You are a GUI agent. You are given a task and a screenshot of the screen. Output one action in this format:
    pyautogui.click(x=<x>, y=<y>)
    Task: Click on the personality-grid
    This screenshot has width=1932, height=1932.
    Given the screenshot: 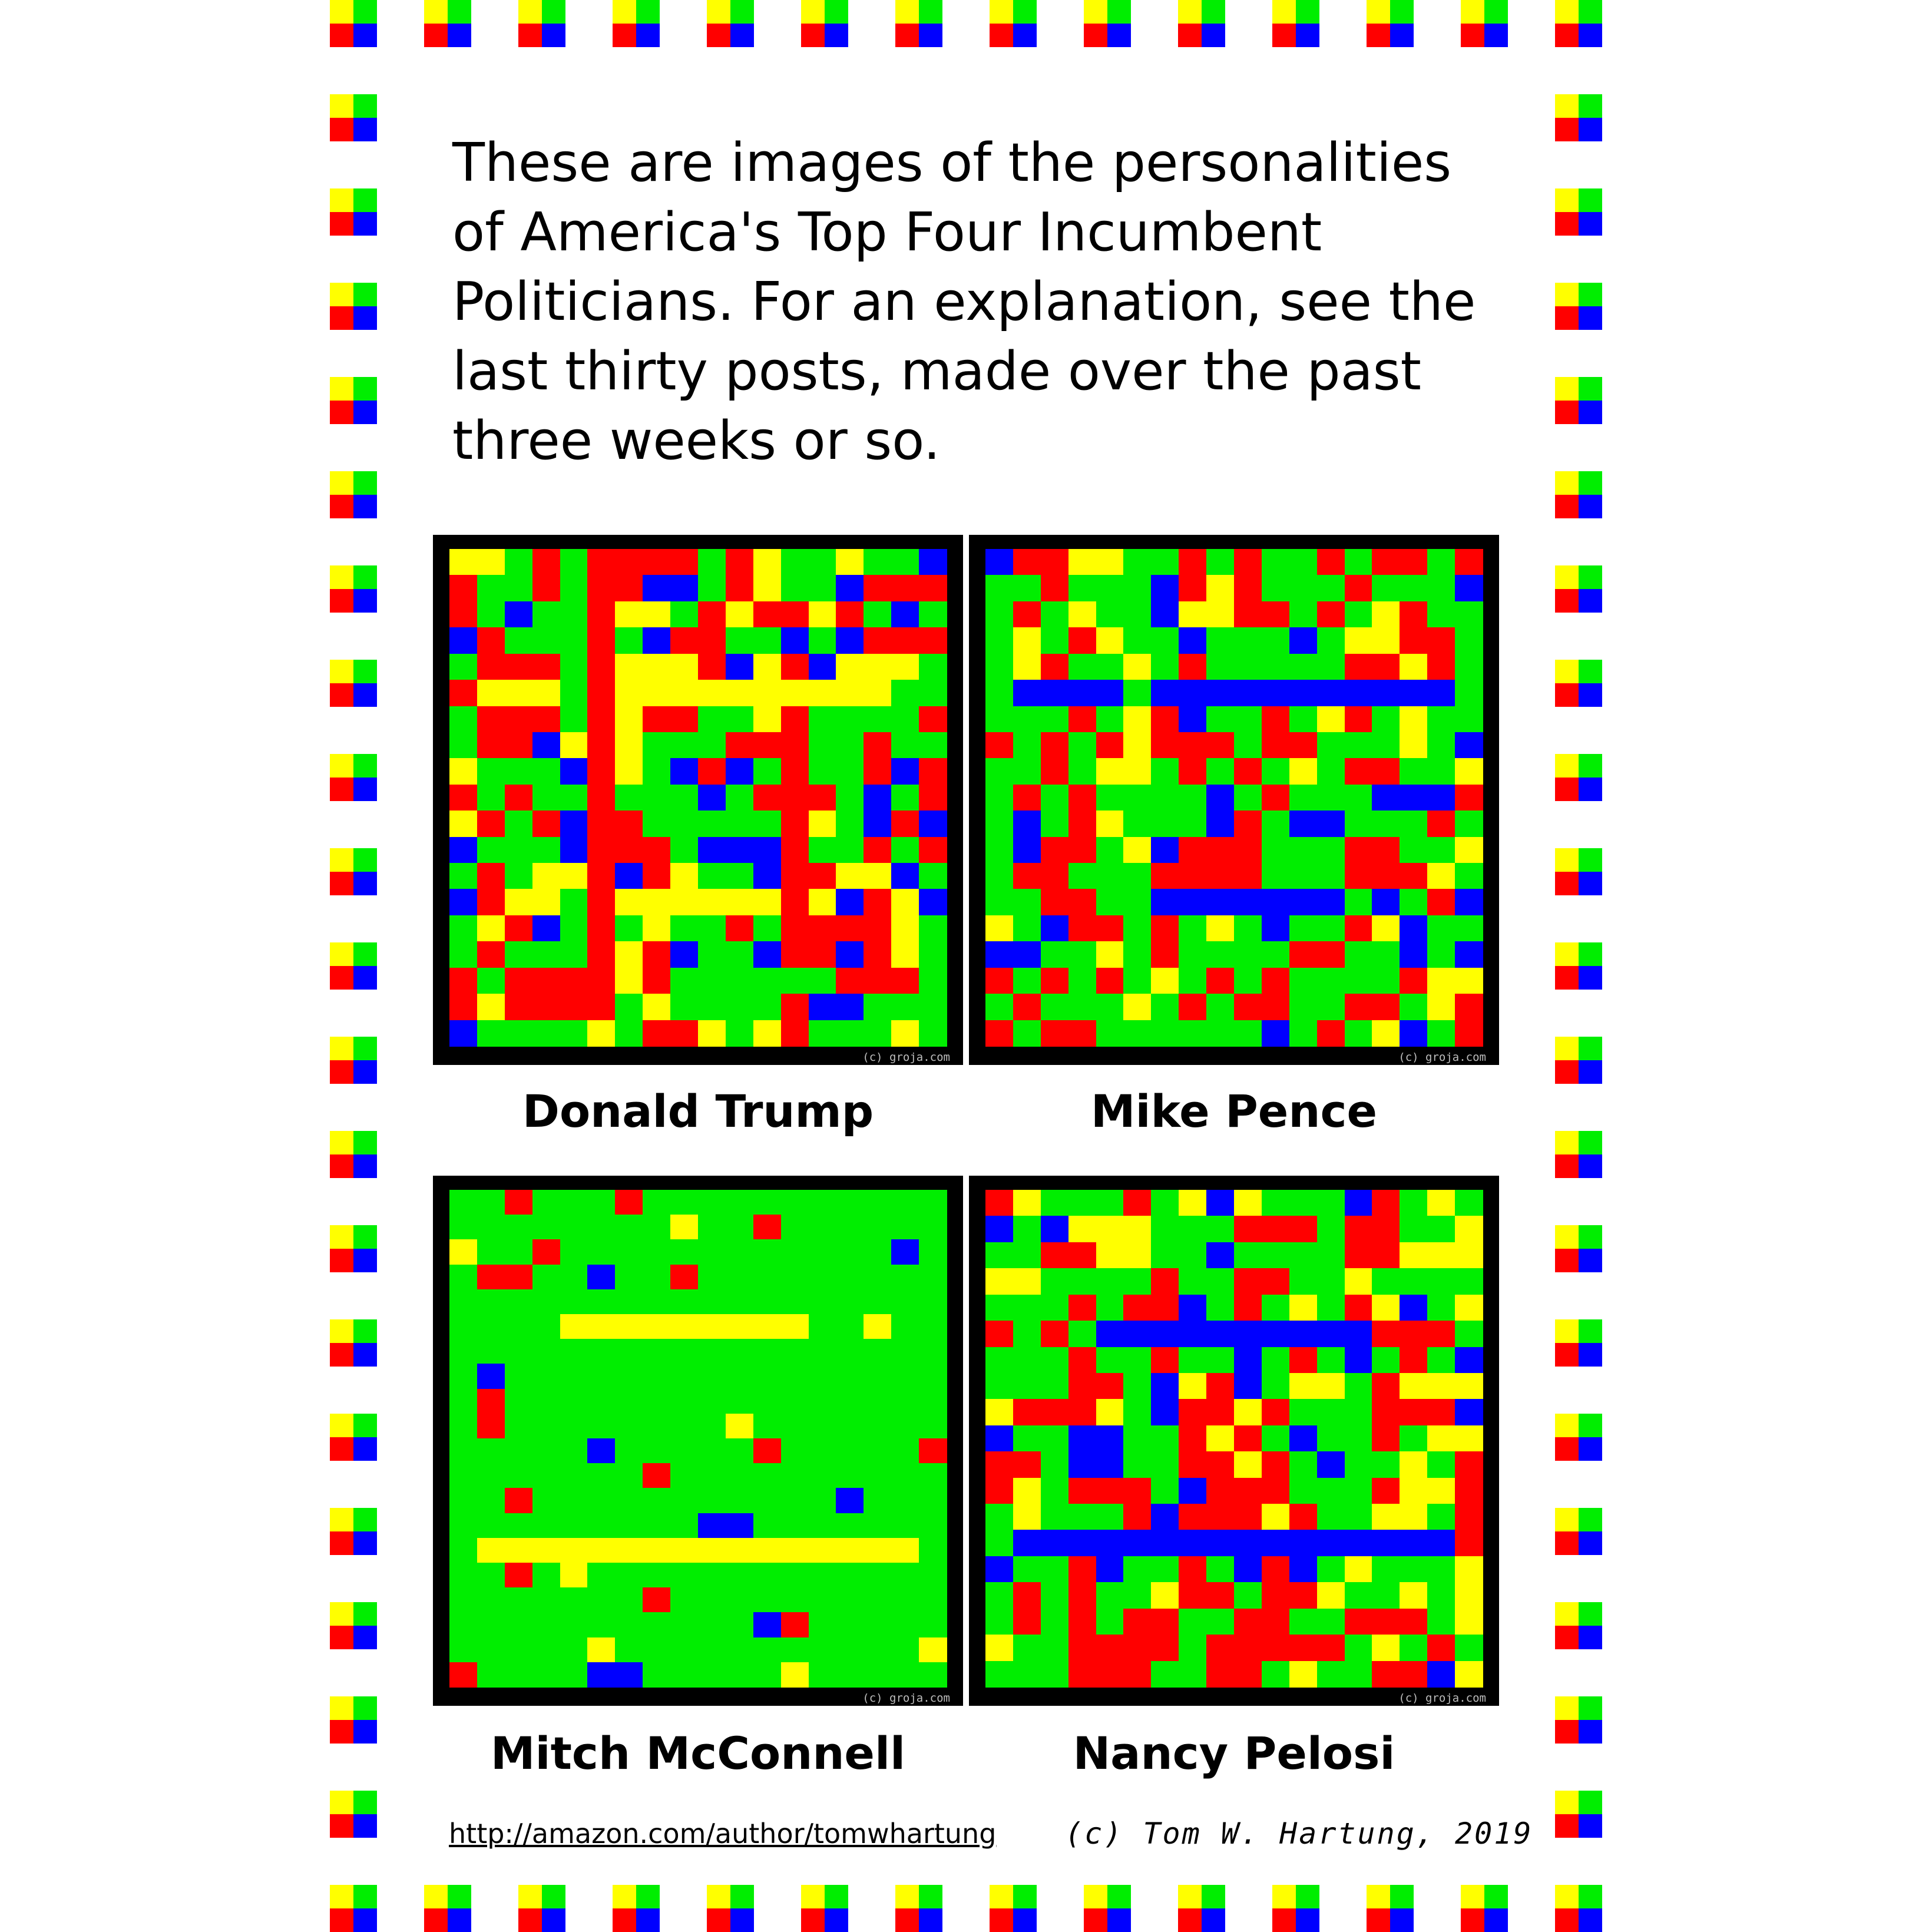 What is the action you would take?
    pyautogui.click(x=1234, y=1439)
    